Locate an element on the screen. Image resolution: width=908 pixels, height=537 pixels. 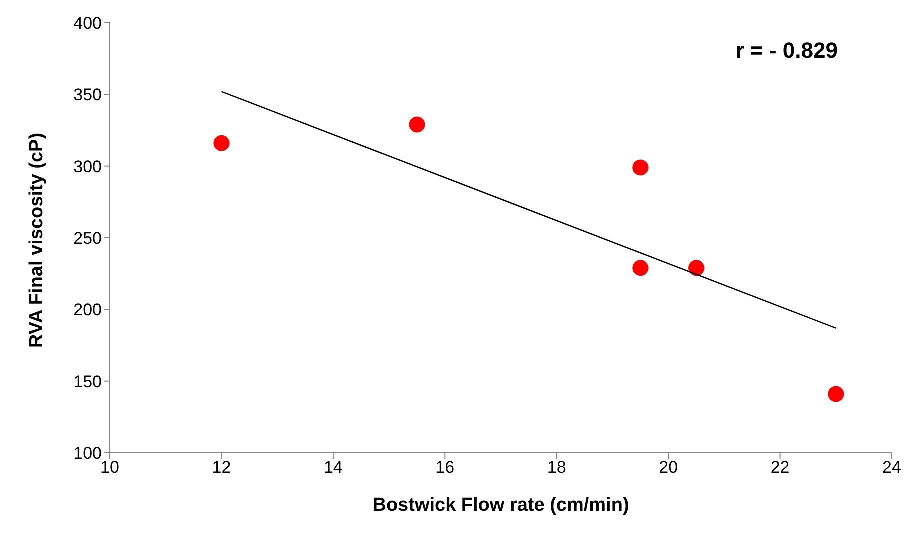
x-tick-label: 14 is located at coordinates (333, 468).